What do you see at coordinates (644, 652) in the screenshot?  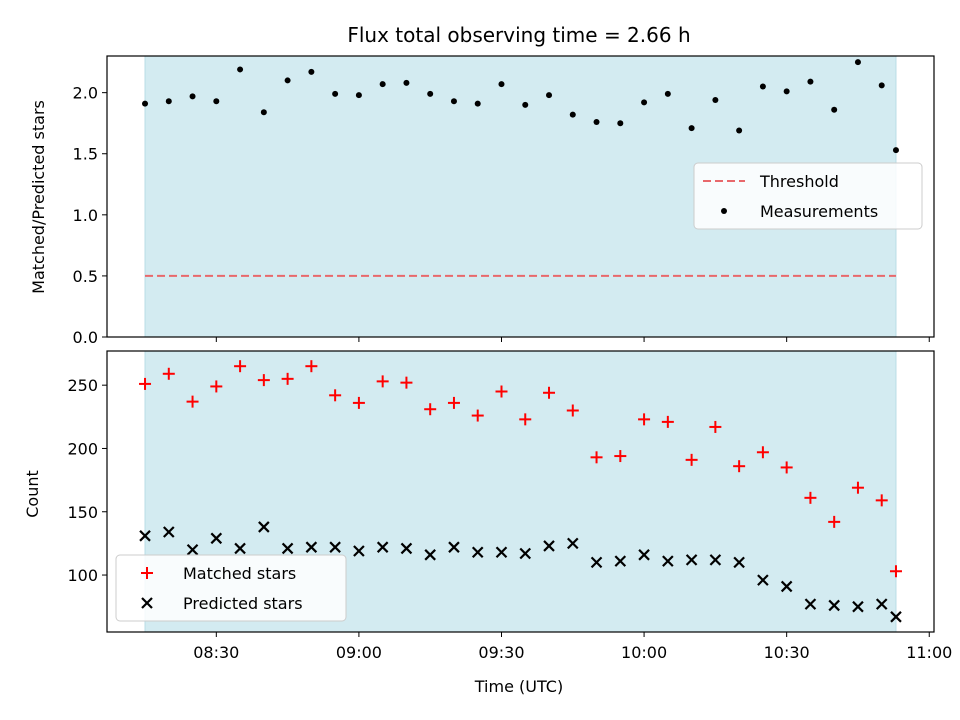 I see `bottom-x-tick-label: 10:00` at bounding box center [644, 652].